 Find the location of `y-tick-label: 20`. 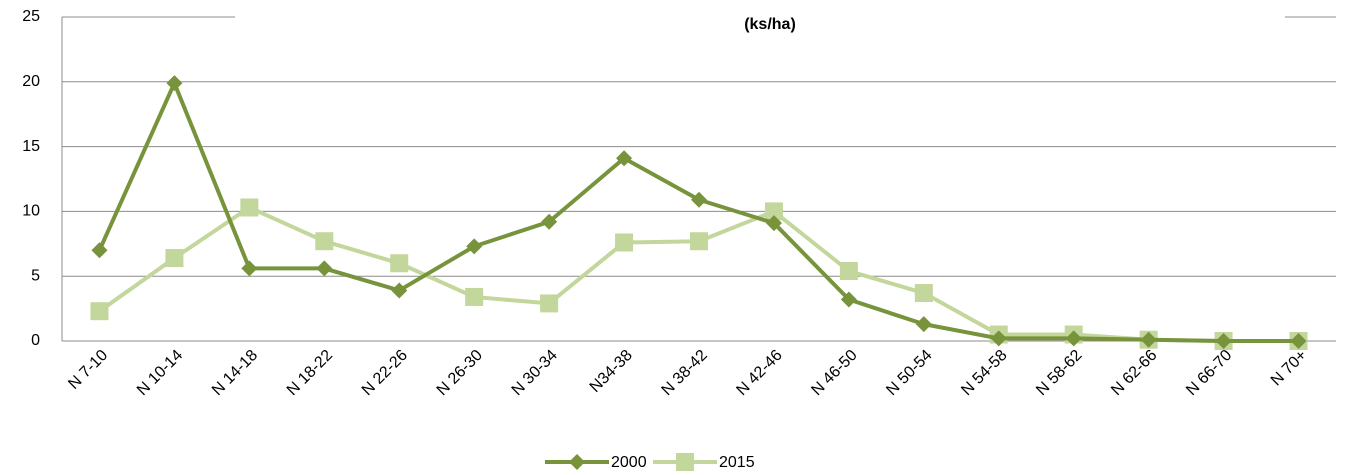

y-tick-label: 20 is located at coordinates (31, 81).